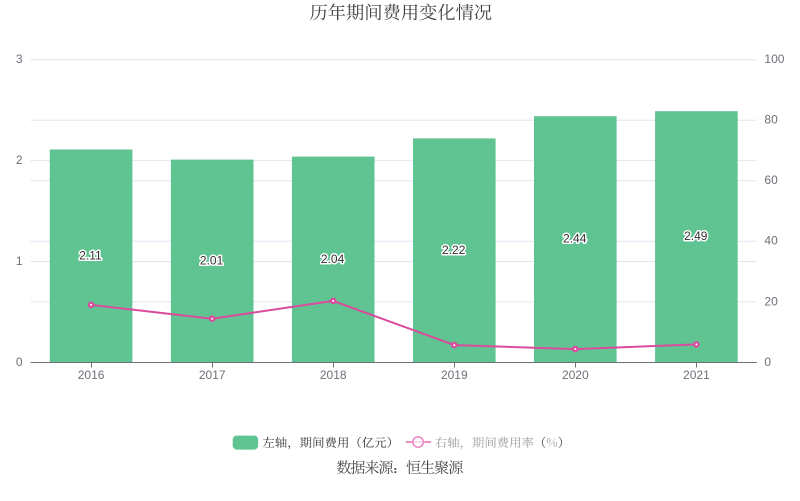  I want to click on svg-text: 2.01, so click(212, 260).